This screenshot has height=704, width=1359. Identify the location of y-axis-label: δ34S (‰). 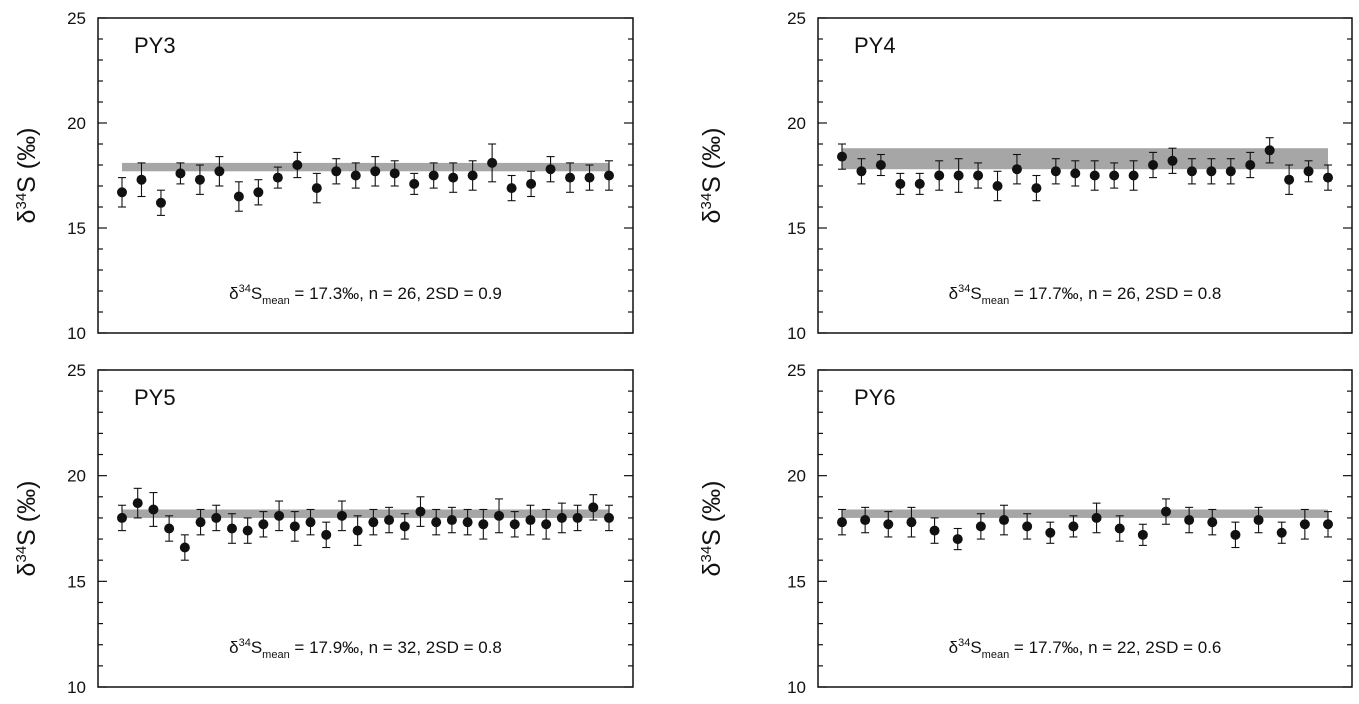
(27, 529).